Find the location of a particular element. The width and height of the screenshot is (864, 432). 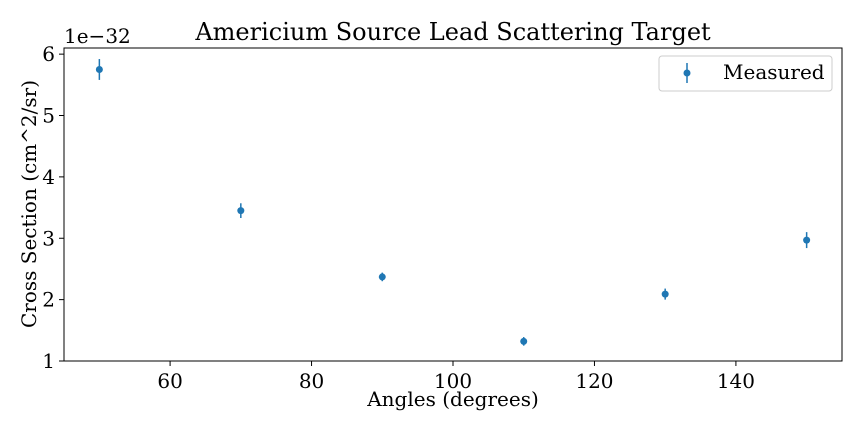

y-axis: 1 2 3 4 5 6 is located at coordinates (53, 207).